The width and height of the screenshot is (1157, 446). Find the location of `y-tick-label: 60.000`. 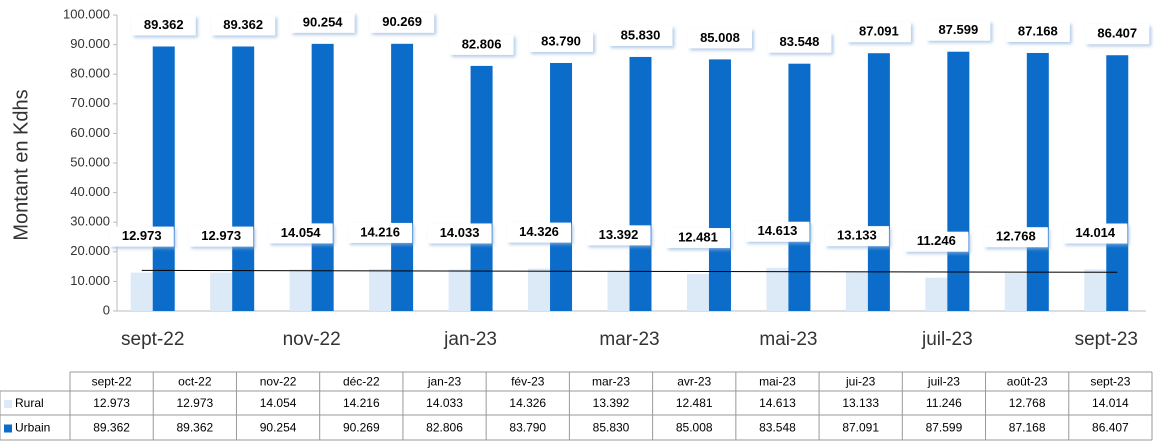

y-tick-label: 60.000 is located at coordinates (90, 132).